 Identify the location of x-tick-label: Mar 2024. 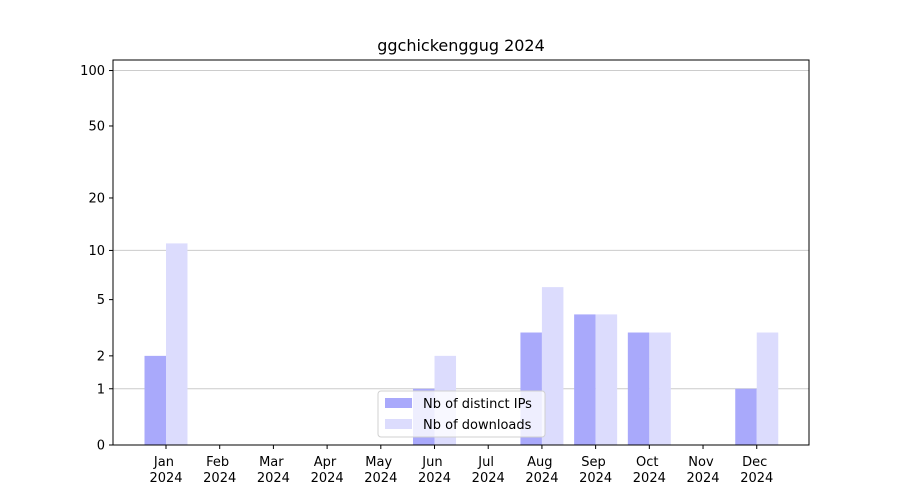
(273, 470).